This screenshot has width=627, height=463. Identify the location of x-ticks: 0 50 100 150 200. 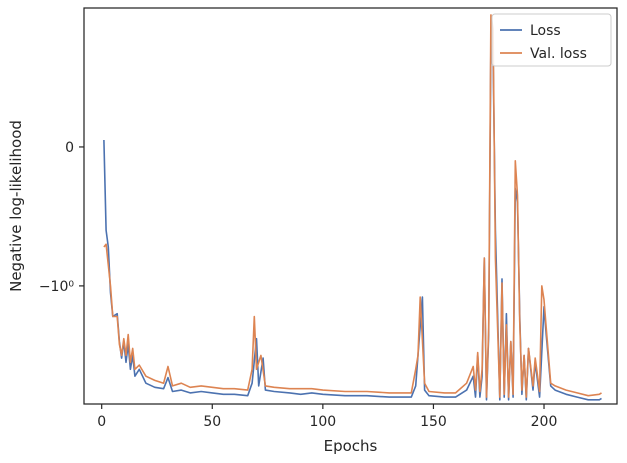
(327, 417).